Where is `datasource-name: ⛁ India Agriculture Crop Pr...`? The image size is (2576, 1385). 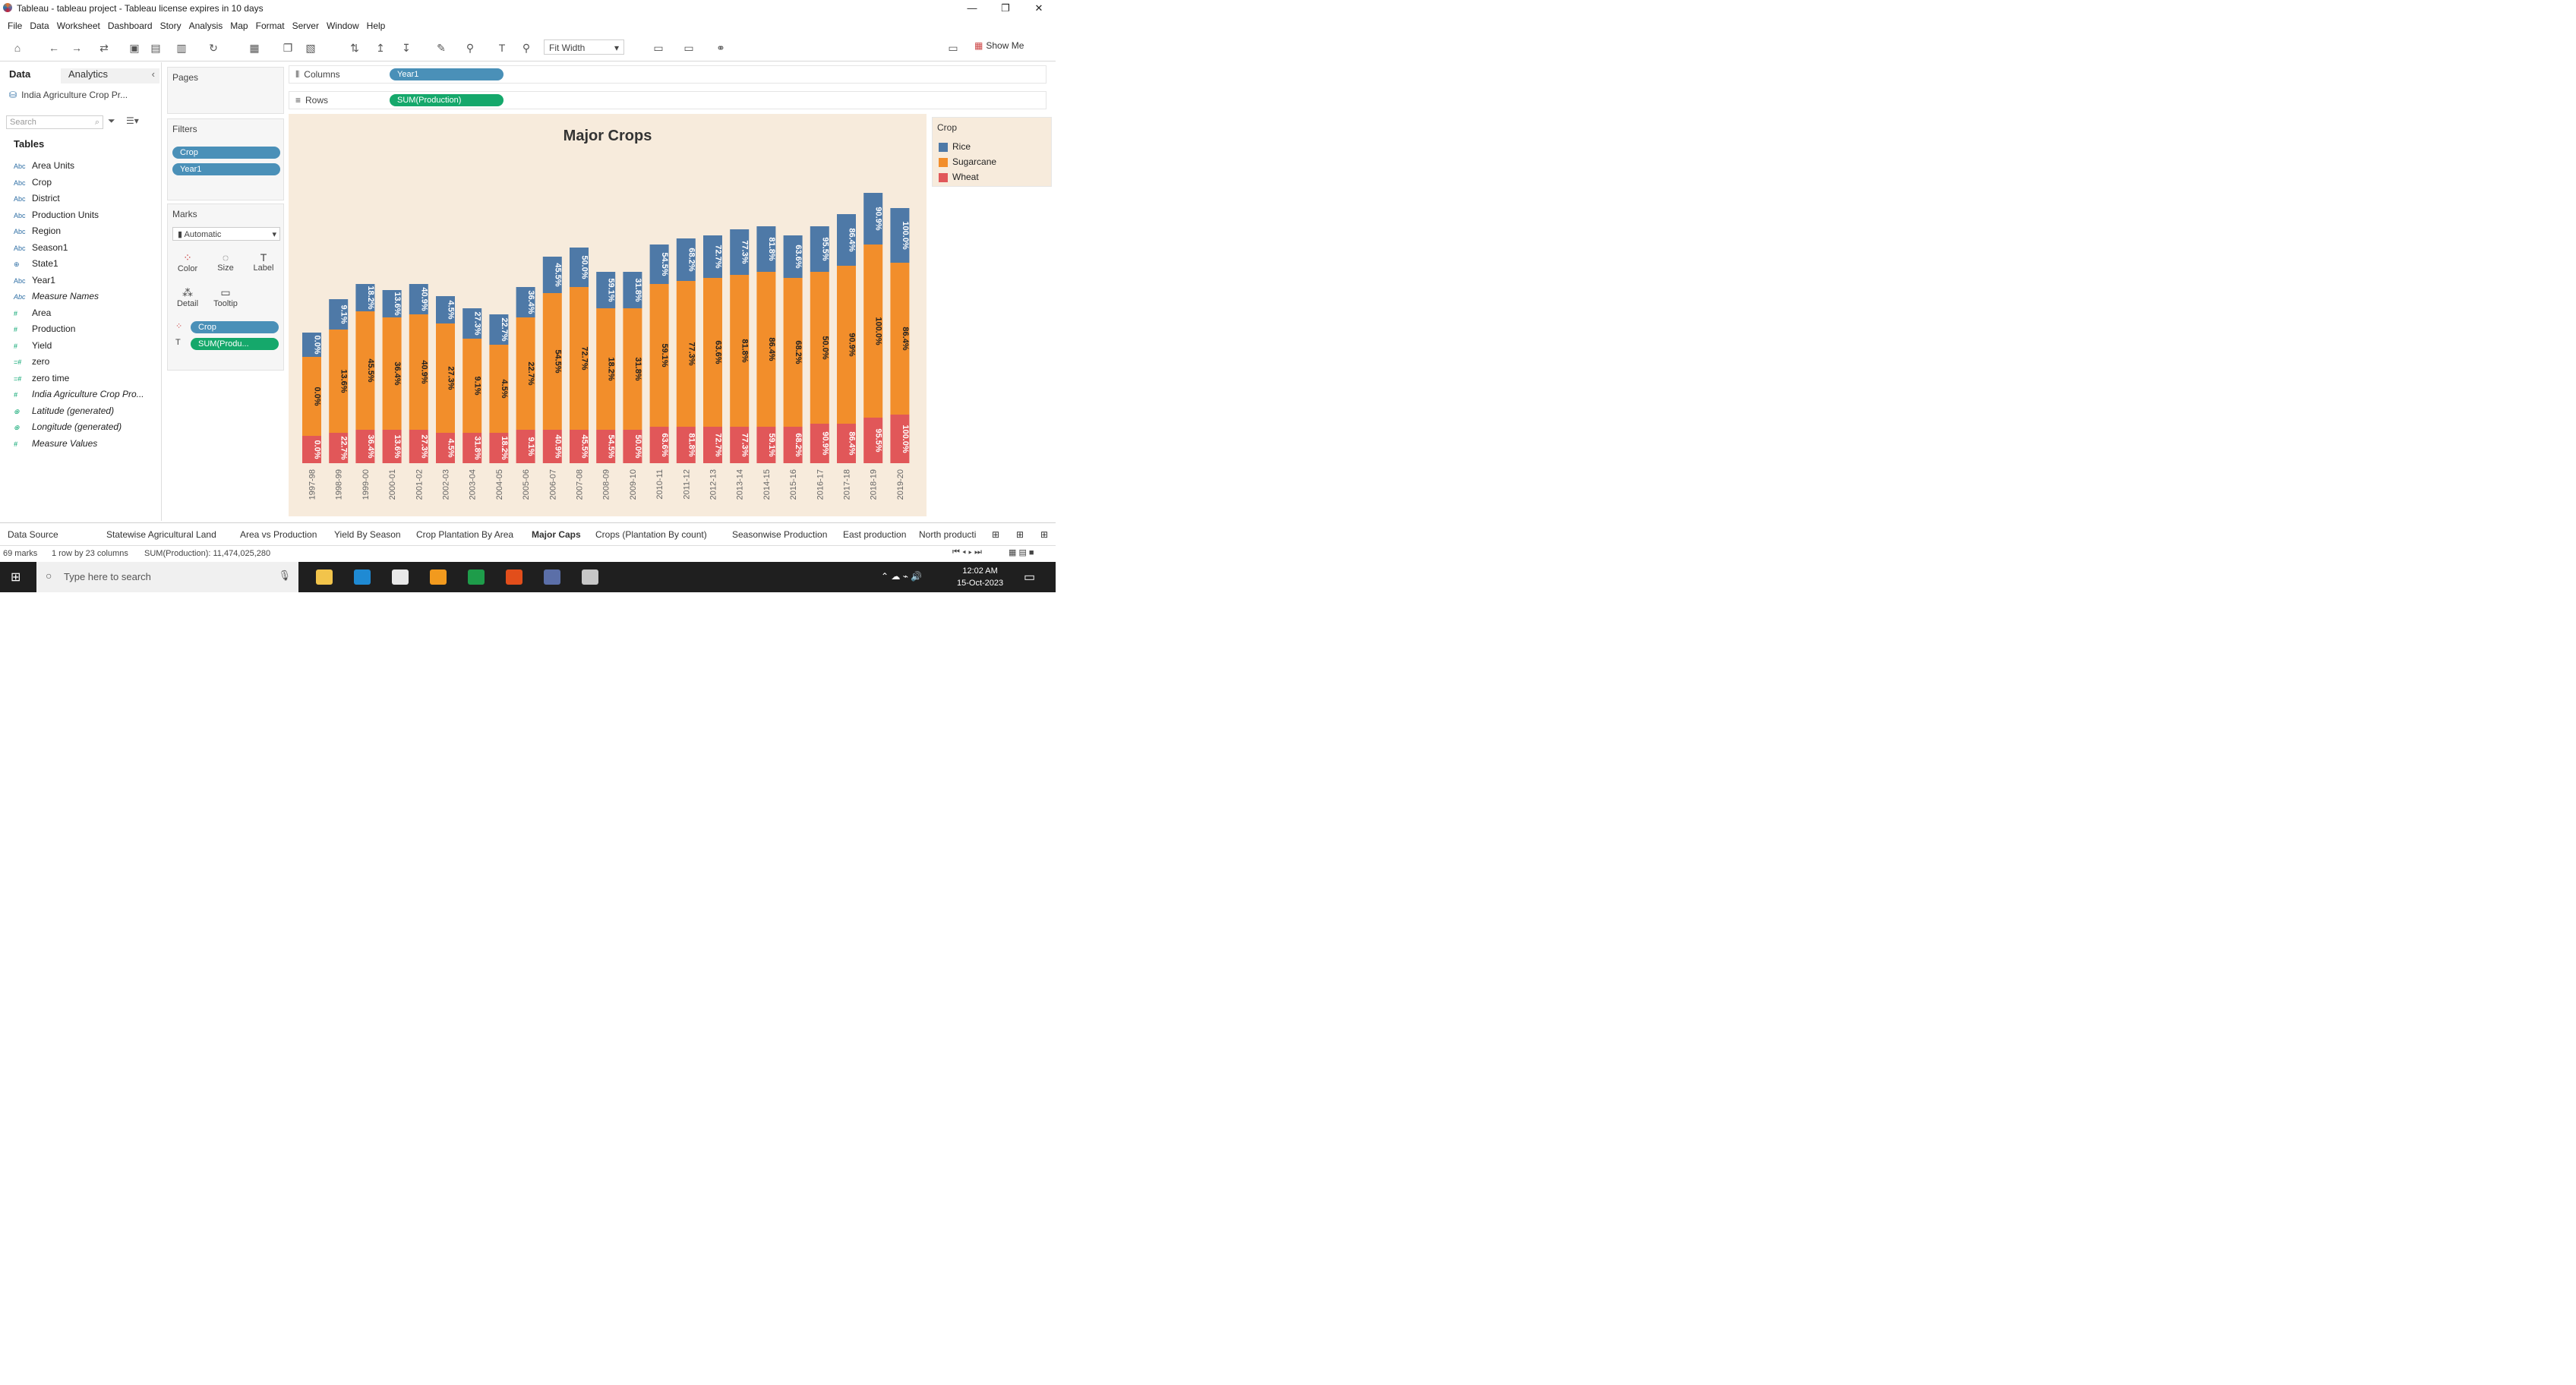
datasource-name: ⛁ India Agriculture Crop Pr... is located at coordinates (68, 95).